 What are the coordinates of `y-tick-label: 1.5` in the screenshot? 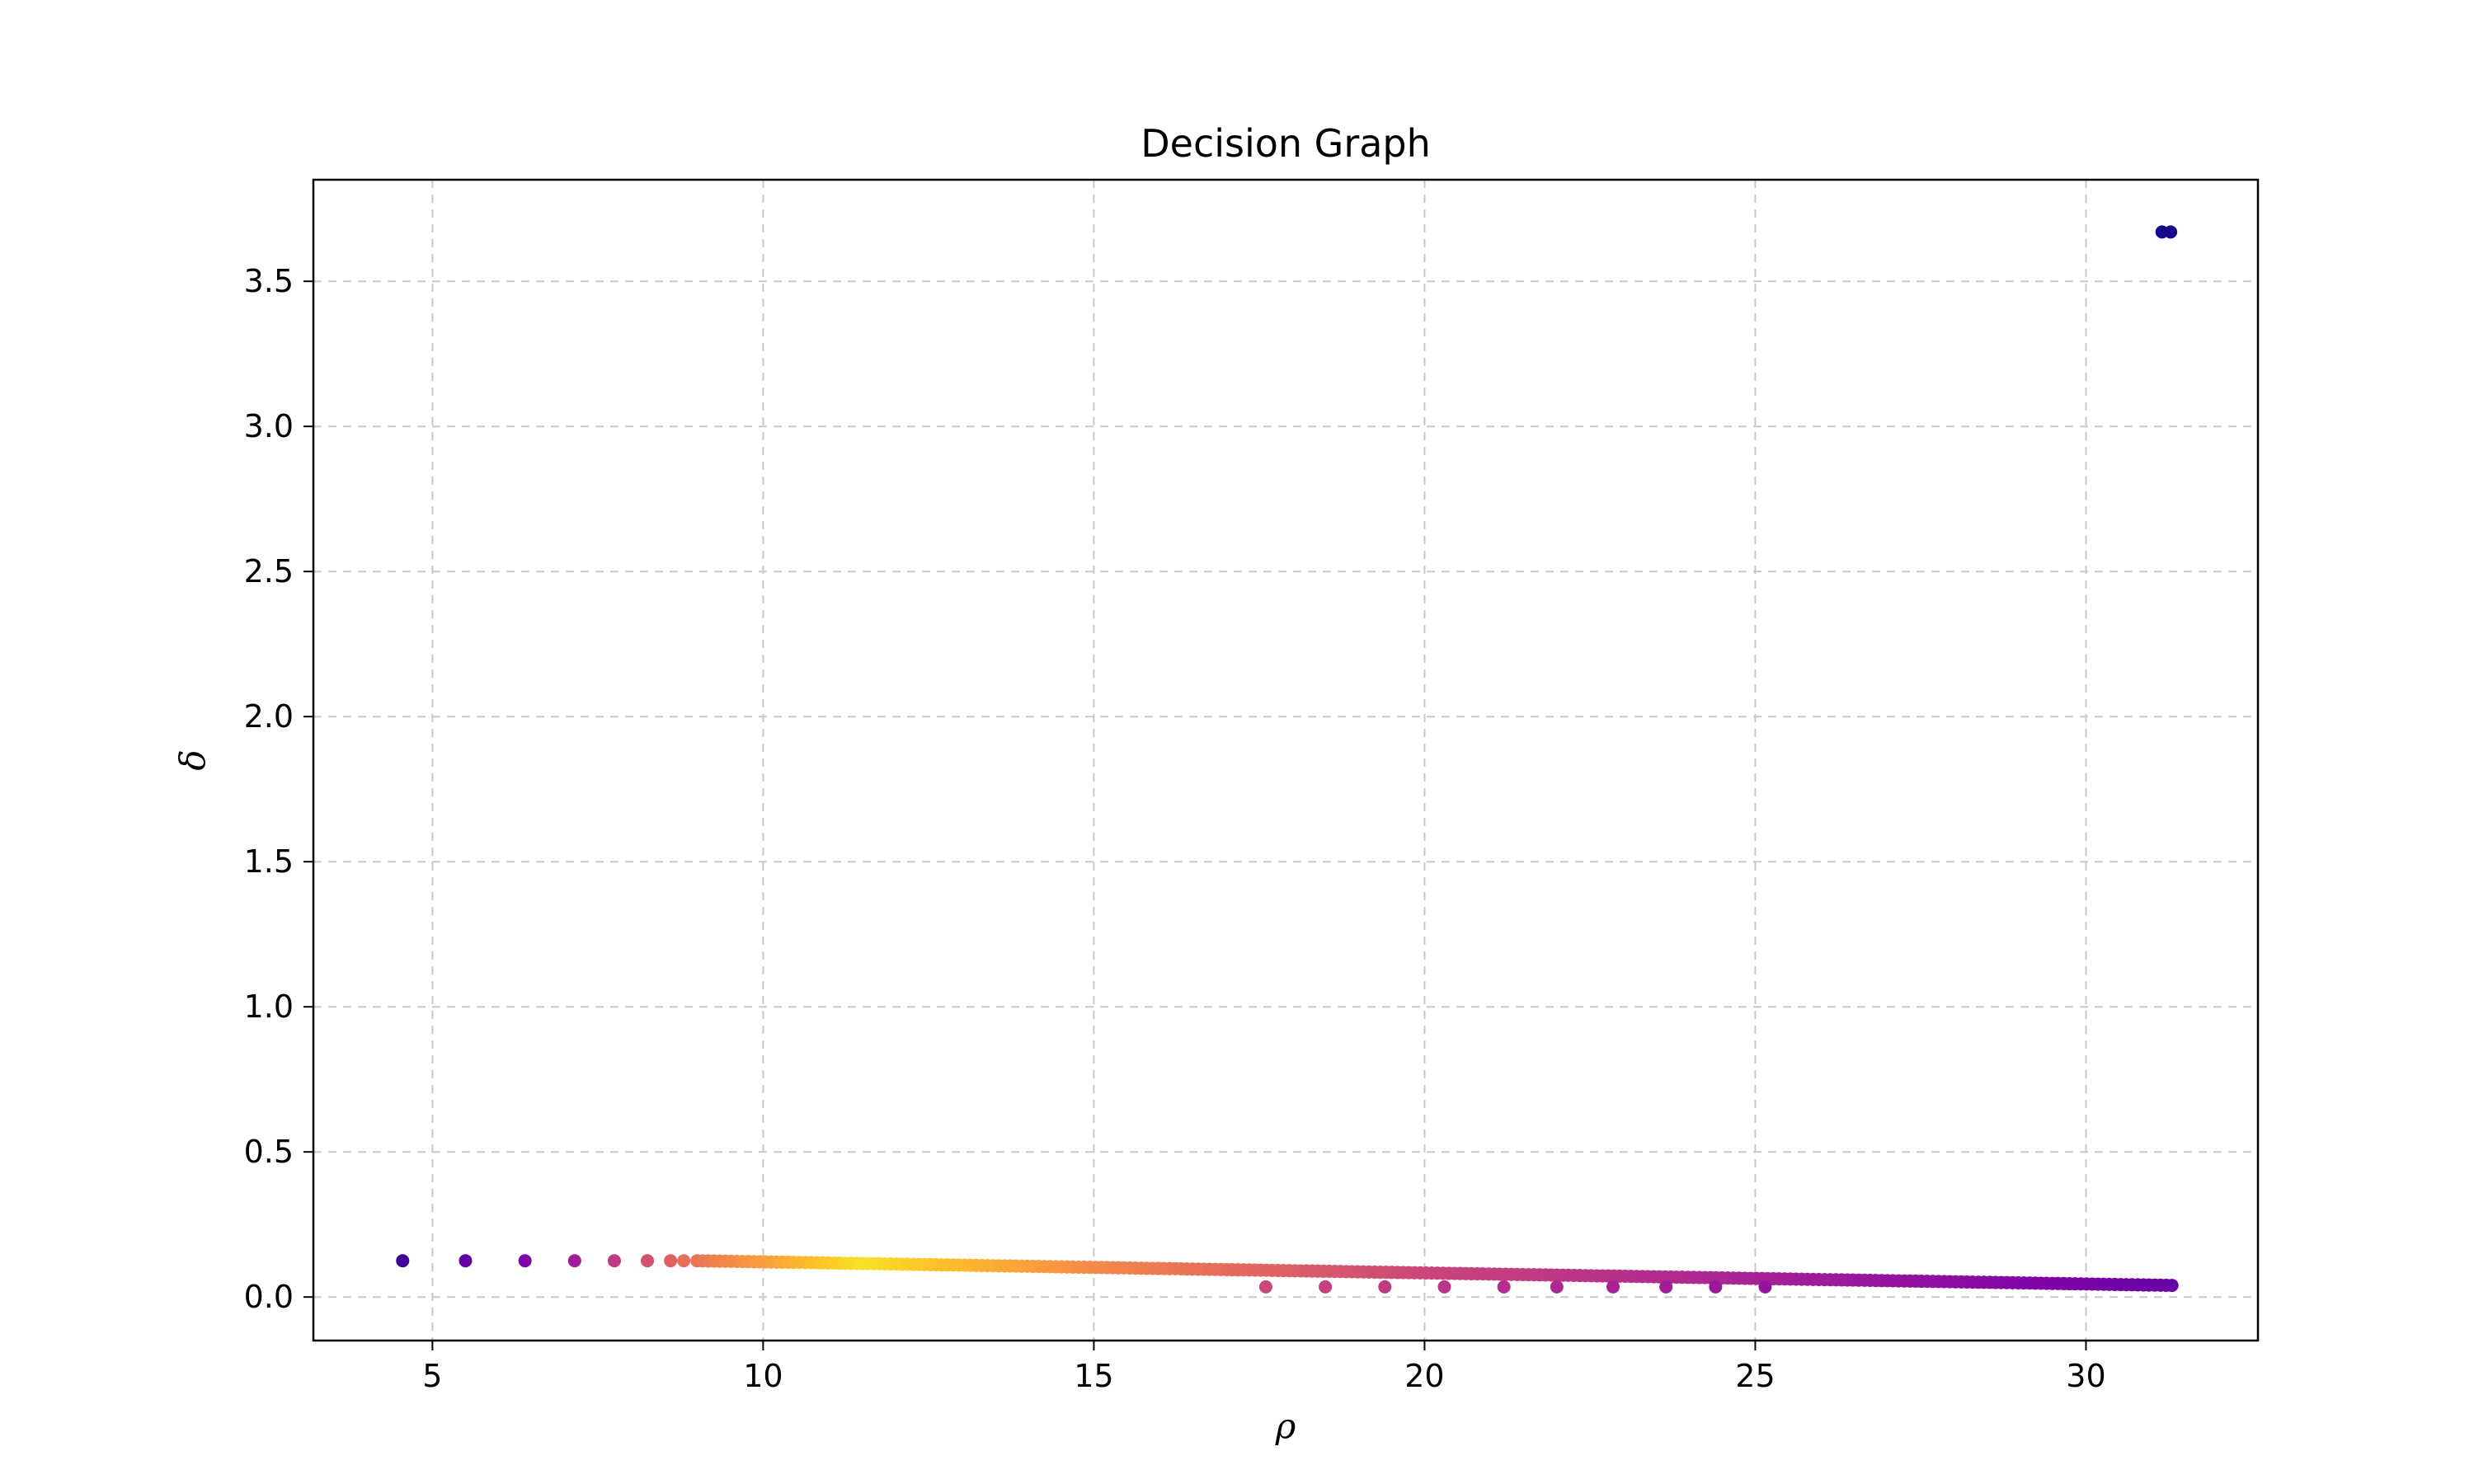 It's located at (269, 861).